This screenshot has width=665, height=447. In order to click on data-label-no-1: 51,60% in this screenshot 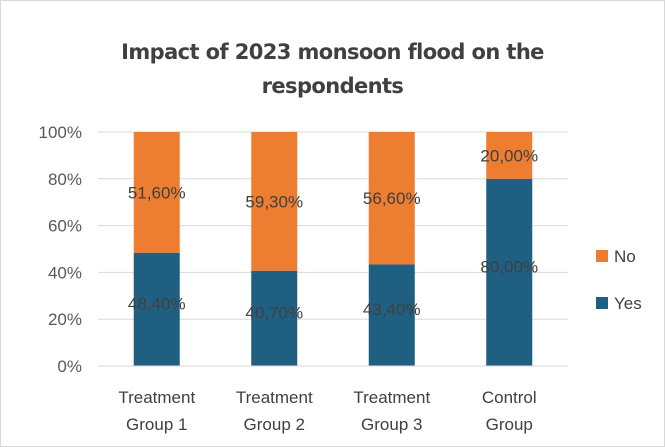, I will do `click(157, 192)`.